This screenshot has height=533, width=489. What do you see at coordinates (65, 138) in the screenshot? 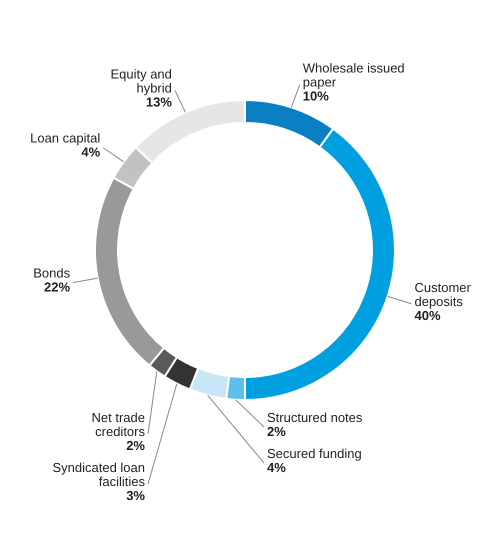
I see `slice-label: Loan capital` at bounding box center [65, 138].